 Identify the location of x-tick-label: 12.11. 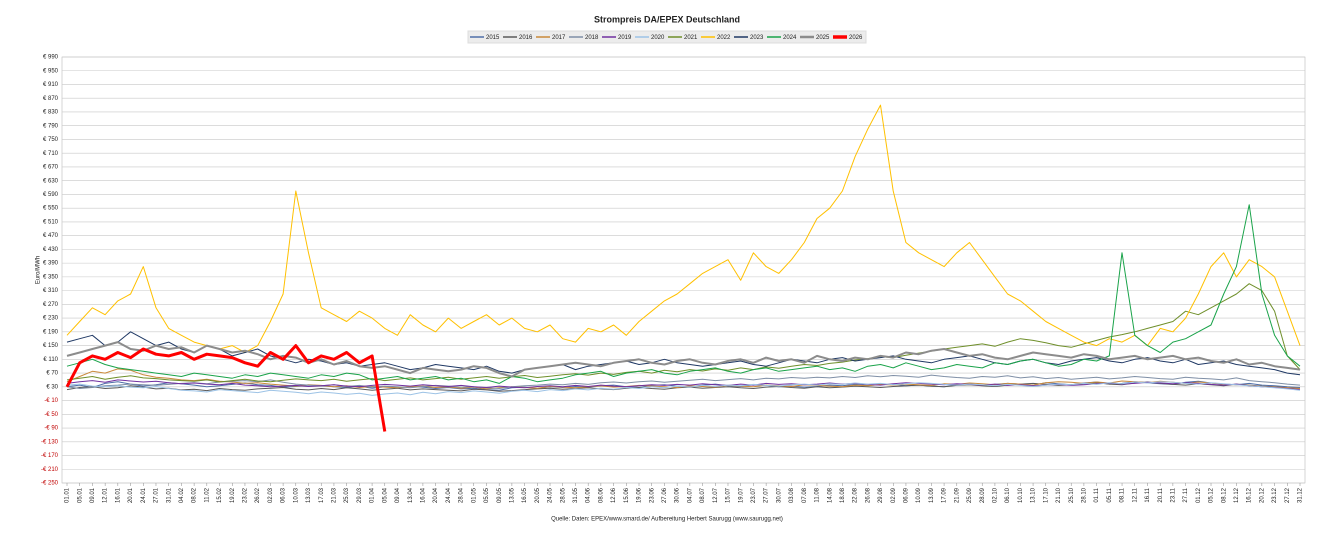
(1135, 494).